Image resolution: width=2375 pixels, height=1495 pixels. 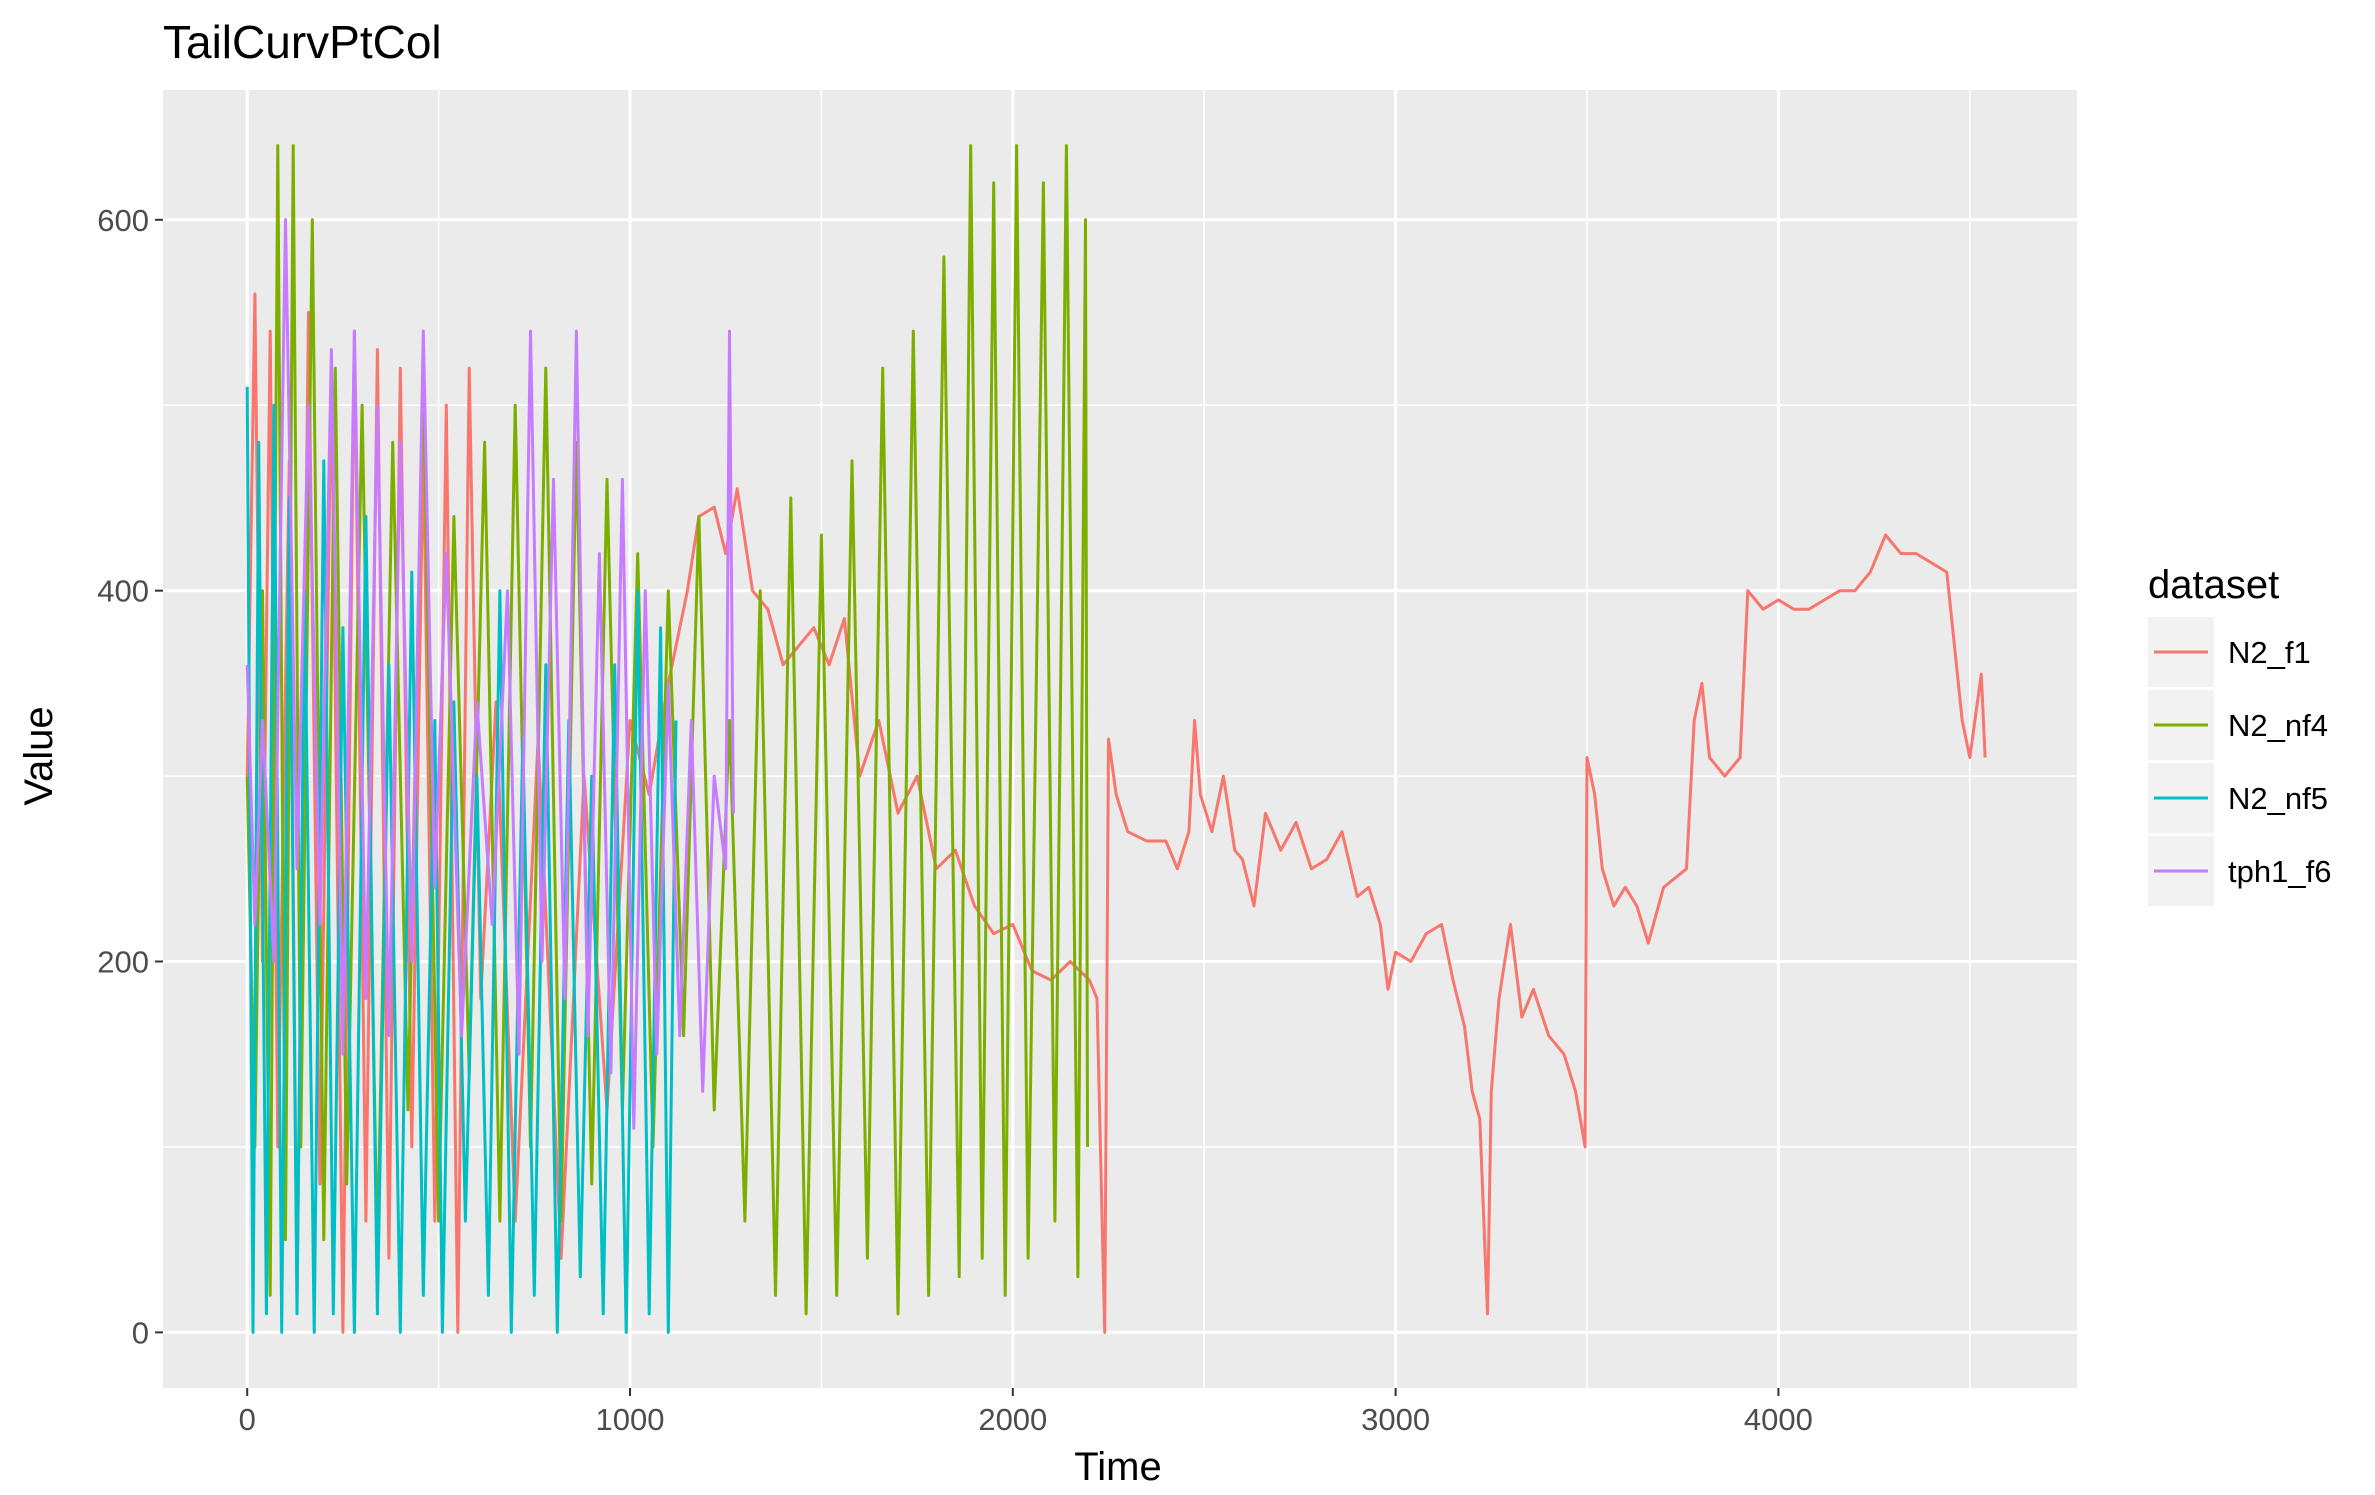 What do you see at coordinates (1012, 1419) in the screenshot?
I see `x-tick-label: 2000` at bounding box center [1012, 1419].